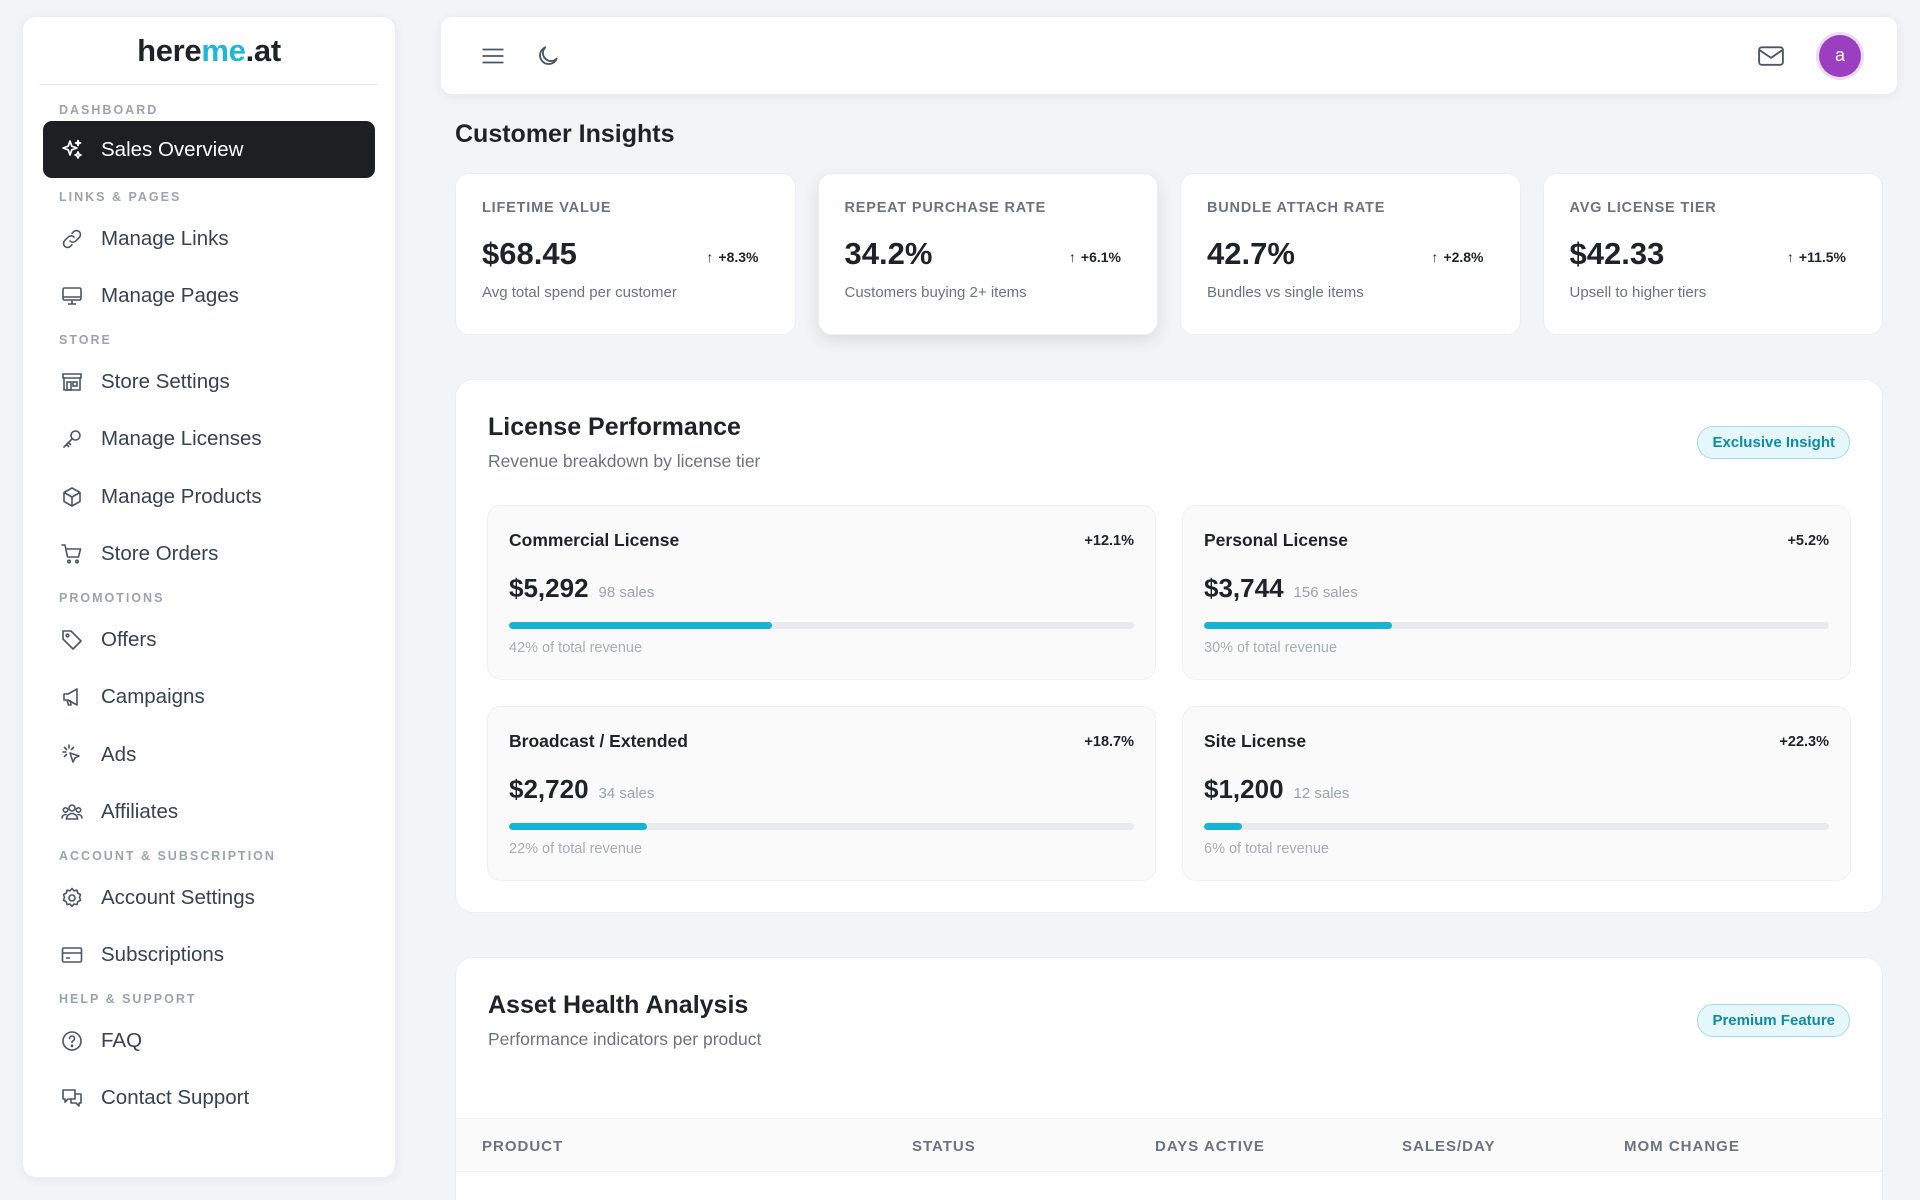 This screenshot has height=1200, width=1920. Describe the element at coordinates (72, 554) in the screenshot. I see `cart-icon` at that location.